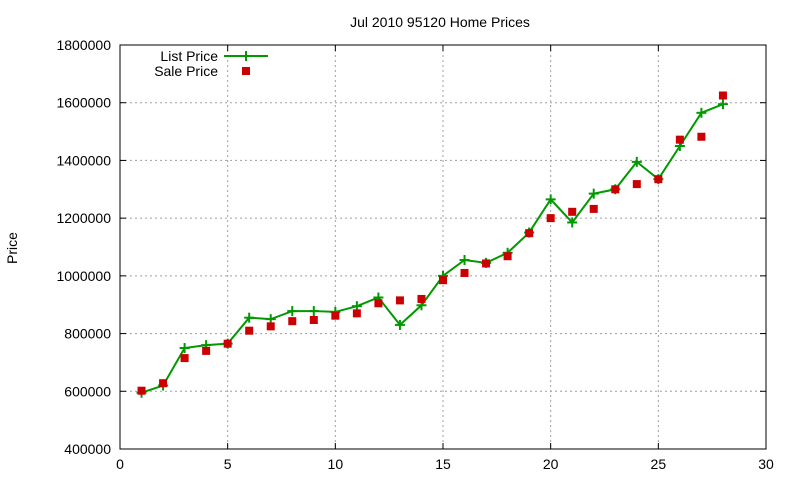 This screenshot has height=480, width=800. What do you see at coordinates (120, 464) in the screenshot?
I see `x-tick-label: 0` at bounding box center [120, 464].